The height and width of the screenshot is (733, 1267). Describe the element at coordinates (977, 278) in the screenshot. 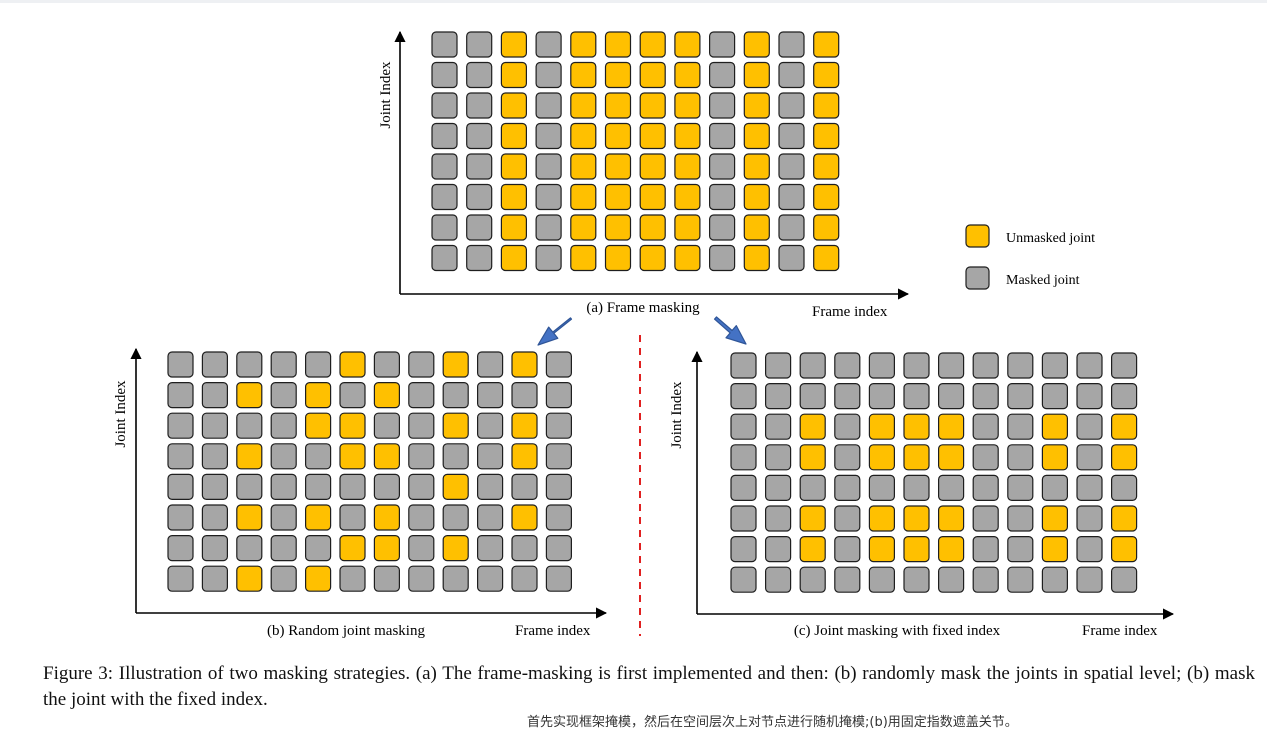

I see `legend-masked-swatch` at that location.